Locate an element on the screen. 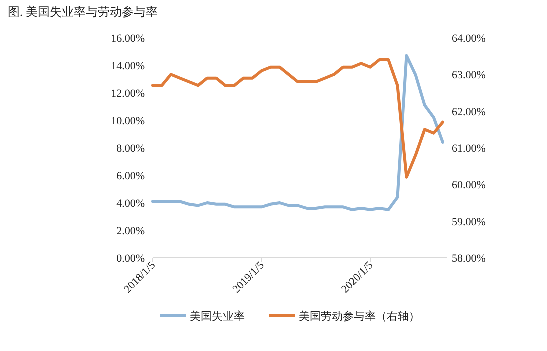 This screenshot has height=351, width=547. y-tick-label: 8.00% is located at coordinates (130, 149).